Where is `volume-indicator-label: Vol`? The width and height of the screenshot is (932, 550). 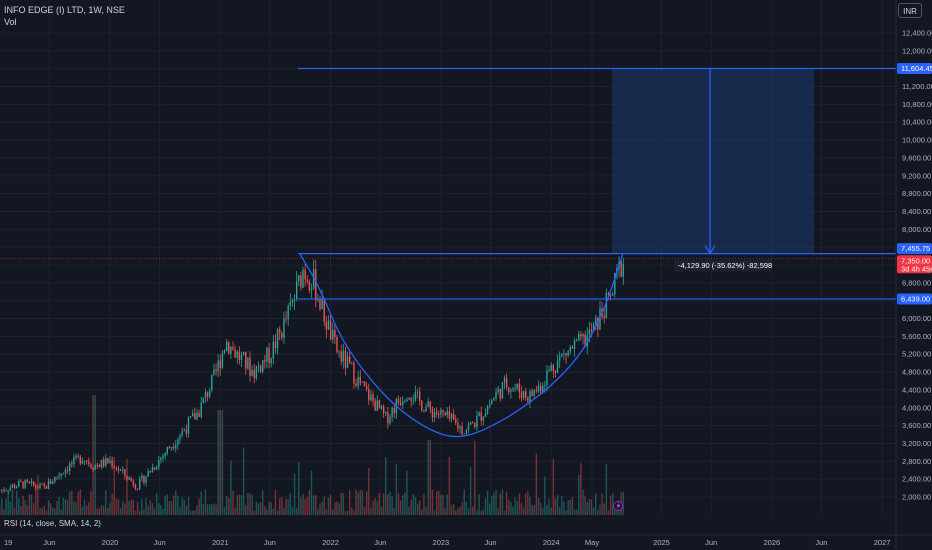 volume-indicator-label: Vol is located at coordinates (10, 22).